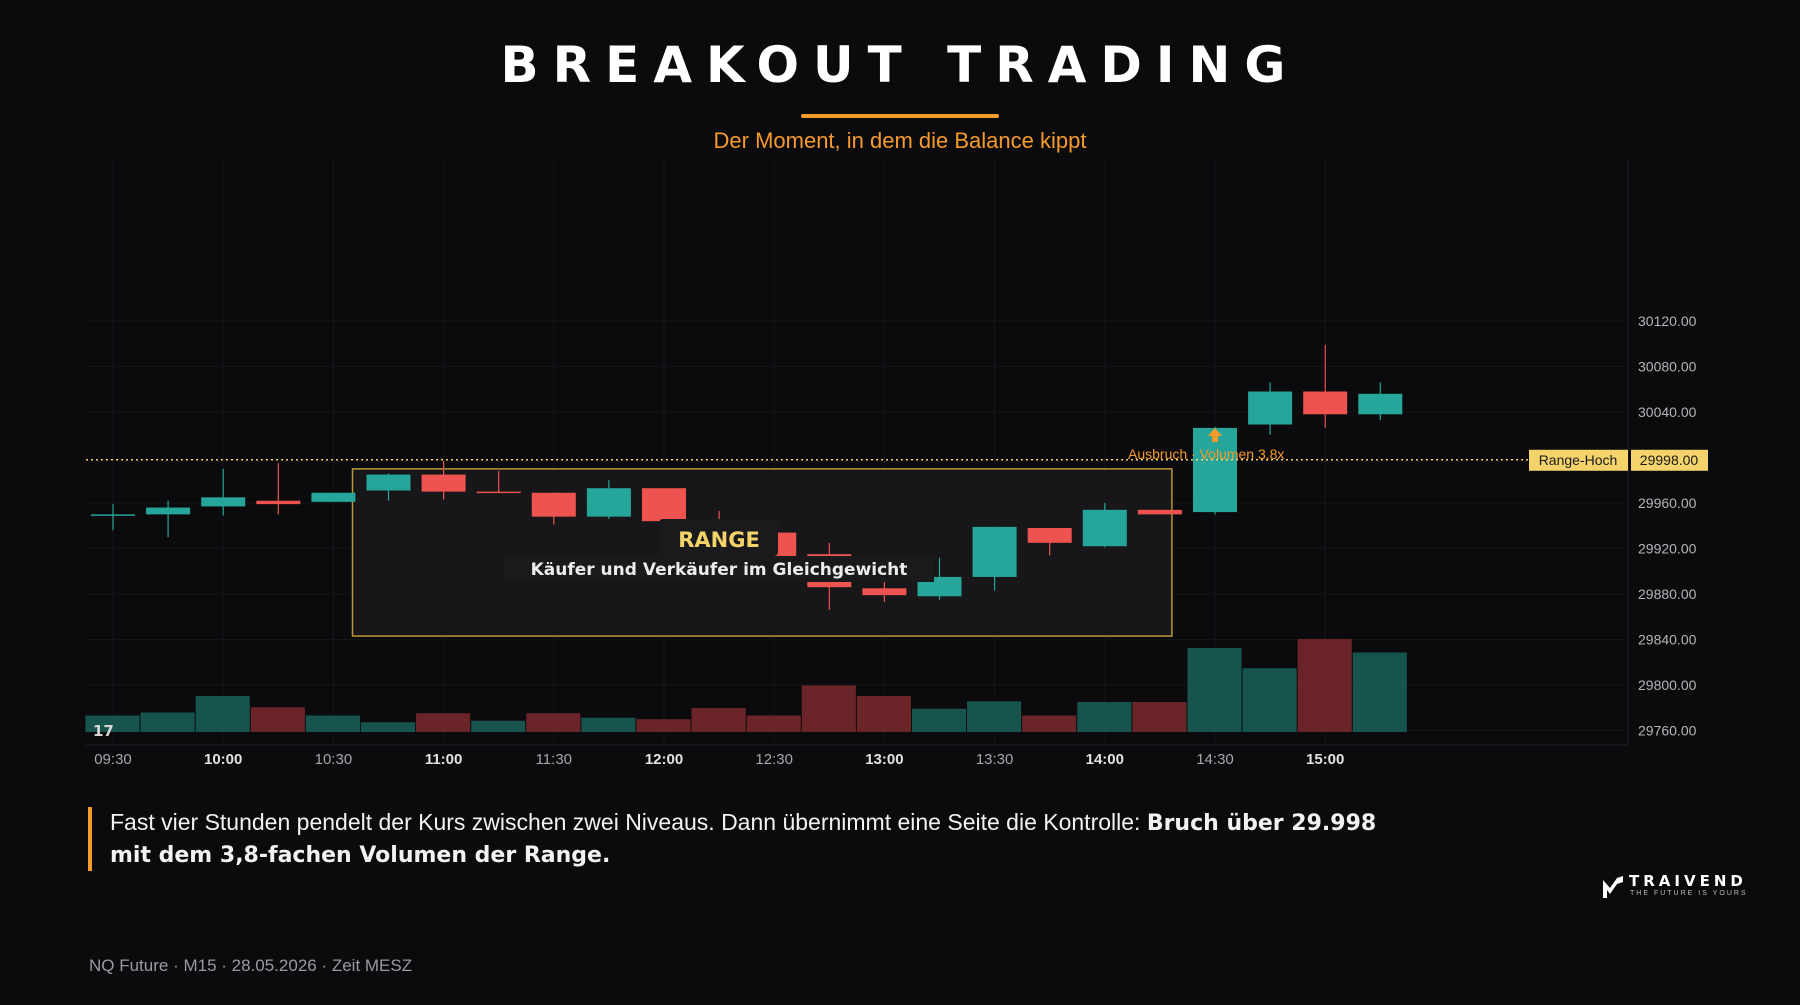  I want to click on brand-logo: TRAIVEND THE FUTURE IS YOURS, so click(1676, 887).